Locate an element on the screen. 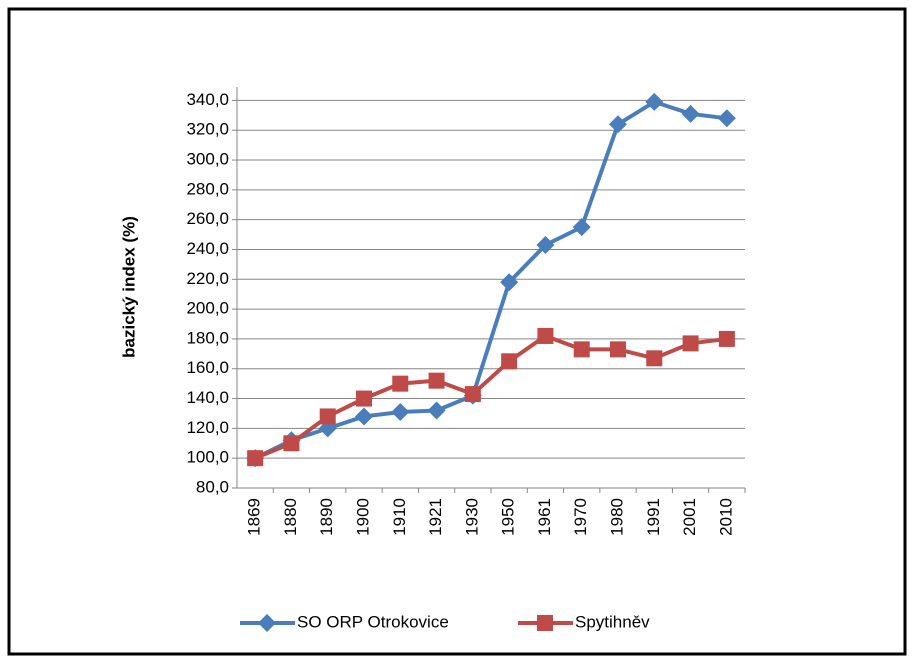 This screenshot has width=914, height=656. x-tick-label: 1890 is located at coordinates (326, 517).